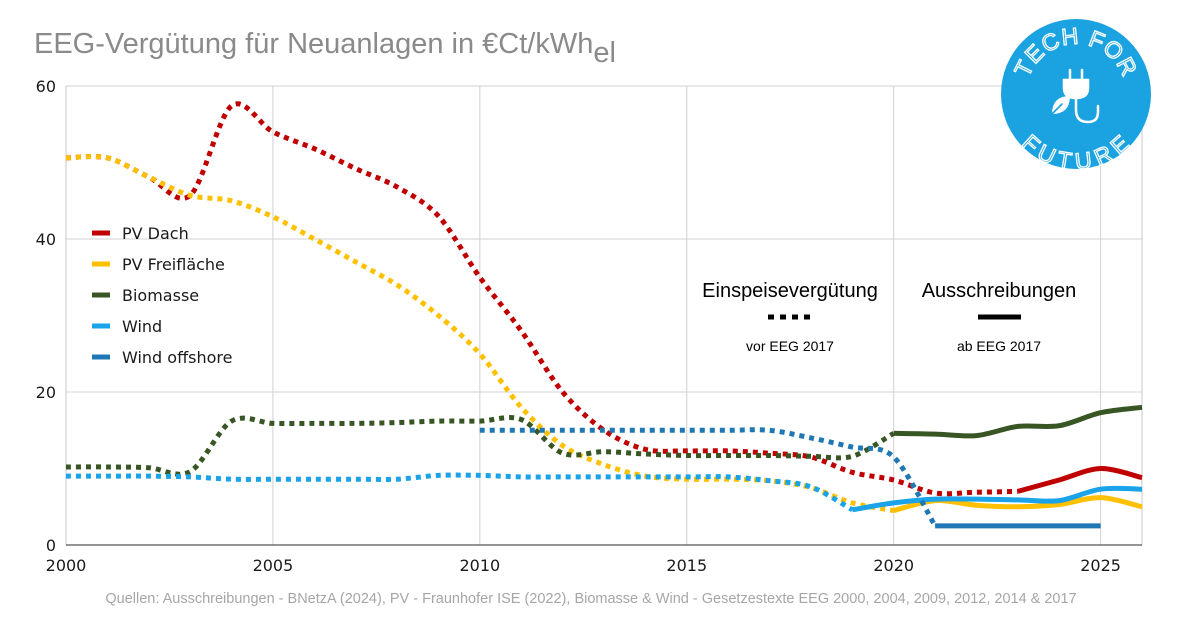  What do you see at coordinates (46, 239) in the screenshot?
I see `y-tick-label: 40` at bounding box center [46, 239].